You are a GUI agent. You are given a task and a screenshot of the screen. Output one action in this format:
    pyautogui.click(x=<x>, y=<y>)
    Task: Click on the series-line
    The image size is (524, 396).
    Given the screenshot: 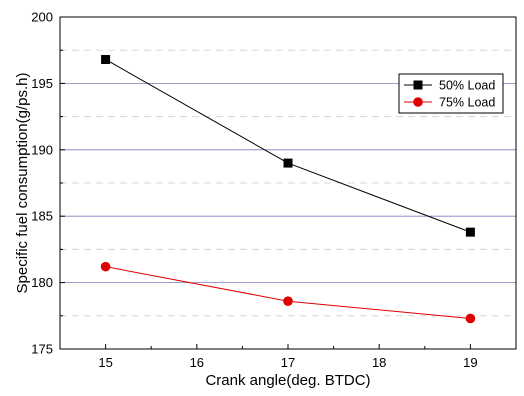 What is the action you would take?
    pyautogui.click(x=288, y=292)
    